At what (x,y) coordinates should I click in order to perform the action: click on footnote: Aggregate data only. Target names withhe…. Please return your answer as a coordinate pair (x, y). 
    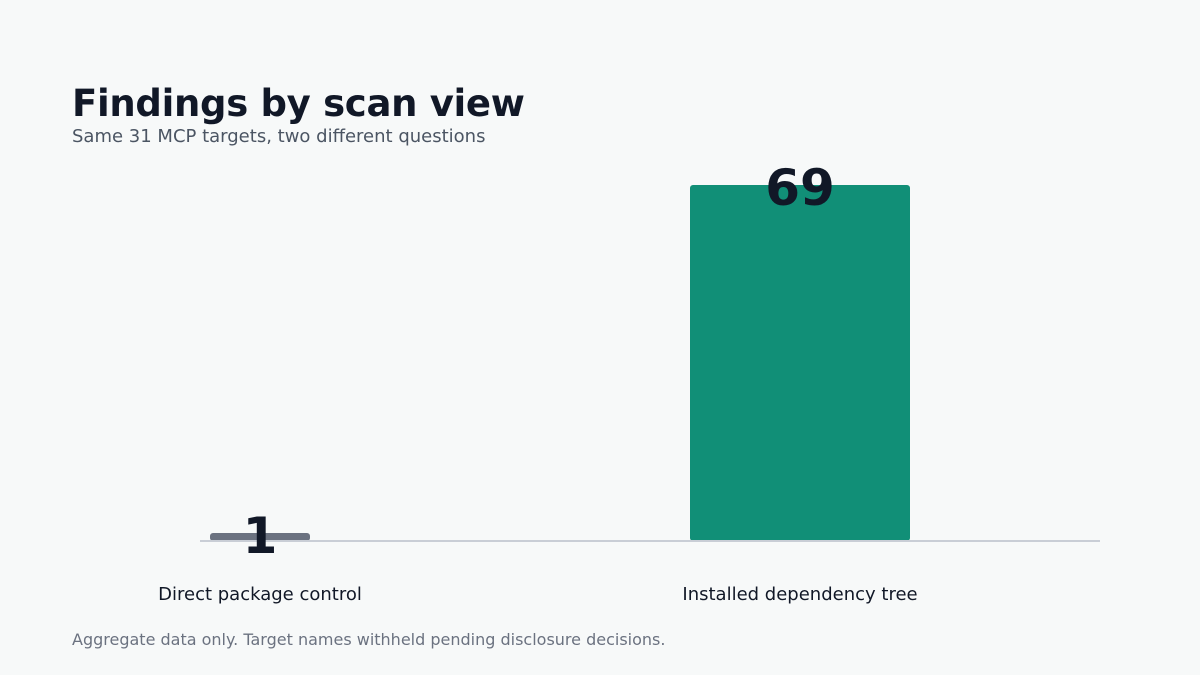
    Looking at the image, I should click on (369, 639).